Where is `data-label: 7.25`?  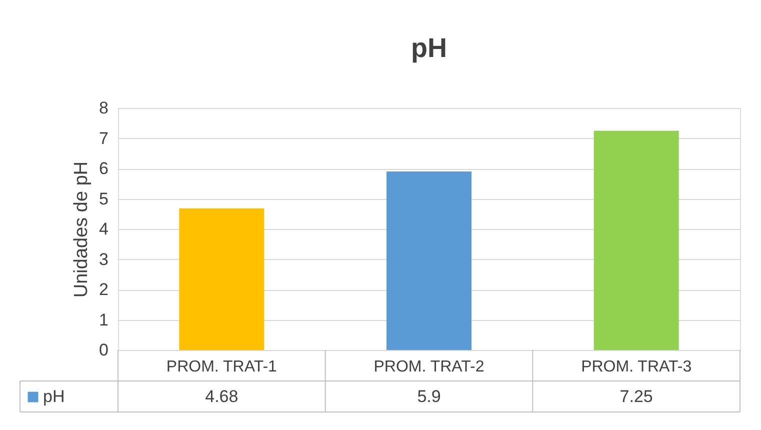
data-label: 7.25 is located at coordinates (636, 396).